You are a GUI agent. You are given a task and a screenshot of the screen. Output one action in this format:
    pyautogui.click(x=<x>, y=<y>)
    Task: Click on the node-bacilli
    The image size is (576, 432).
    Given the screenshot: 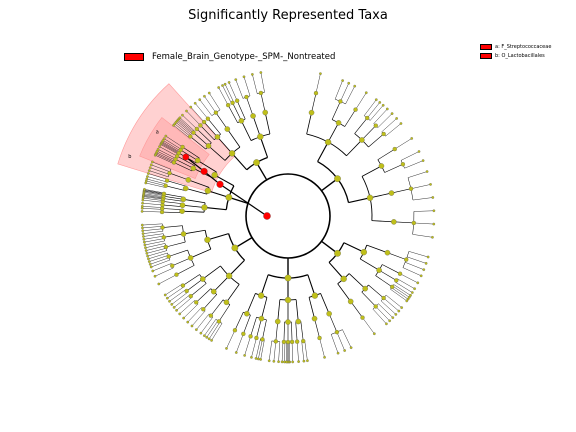 What is the action you would take?
    pyautogui.click(x=267, y=216)
    